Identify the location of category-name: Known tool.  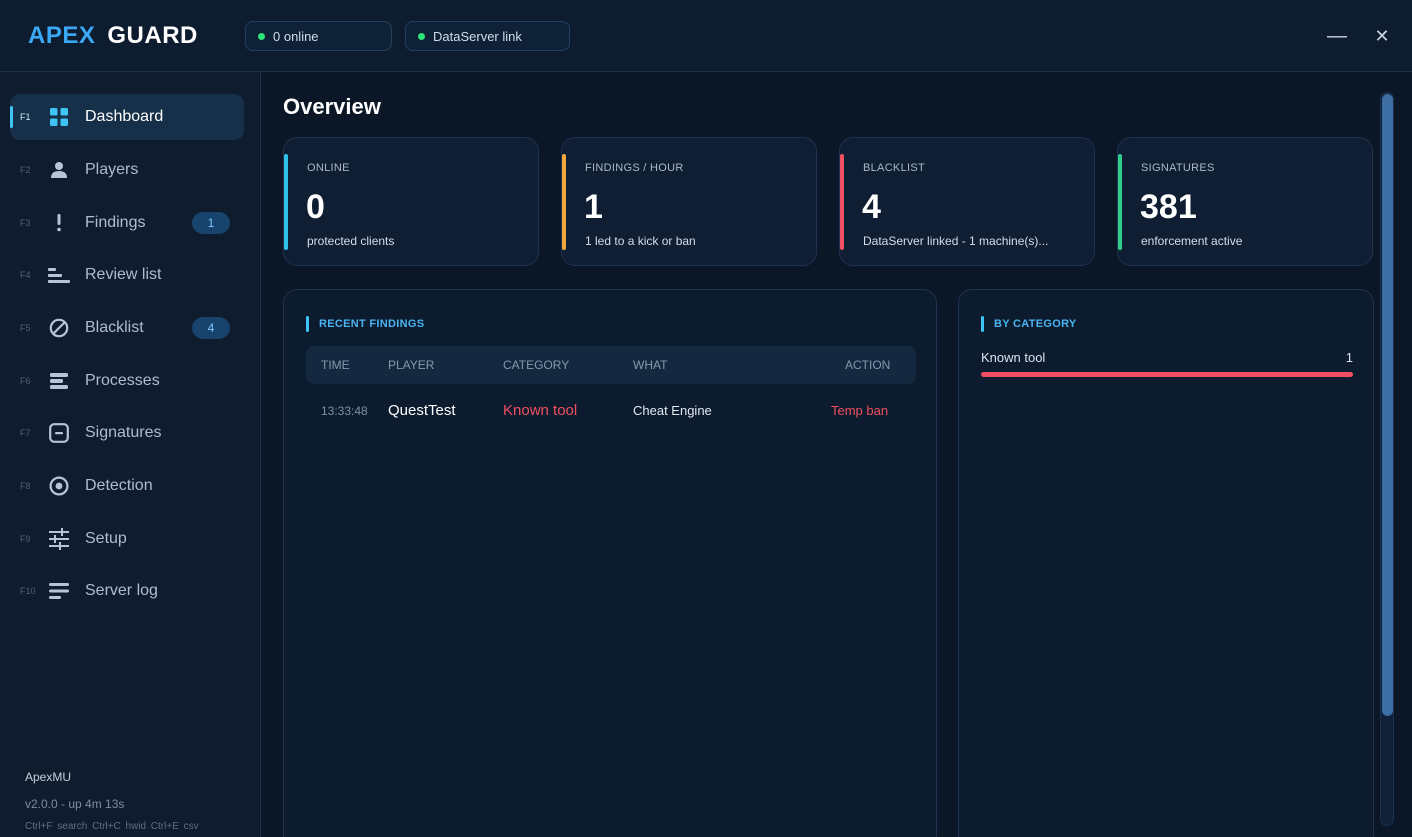
(1013, 357).